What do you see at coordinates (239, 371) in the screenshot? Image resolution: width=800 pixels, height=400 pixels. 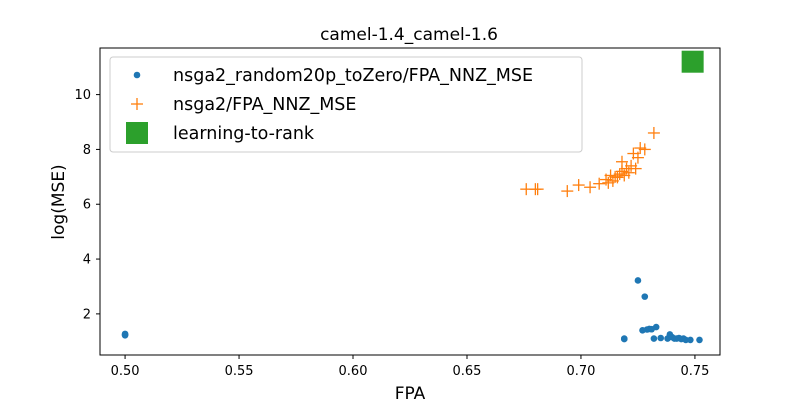 I see `x-tick-label: 0.55` at bounding box center [239, 371].